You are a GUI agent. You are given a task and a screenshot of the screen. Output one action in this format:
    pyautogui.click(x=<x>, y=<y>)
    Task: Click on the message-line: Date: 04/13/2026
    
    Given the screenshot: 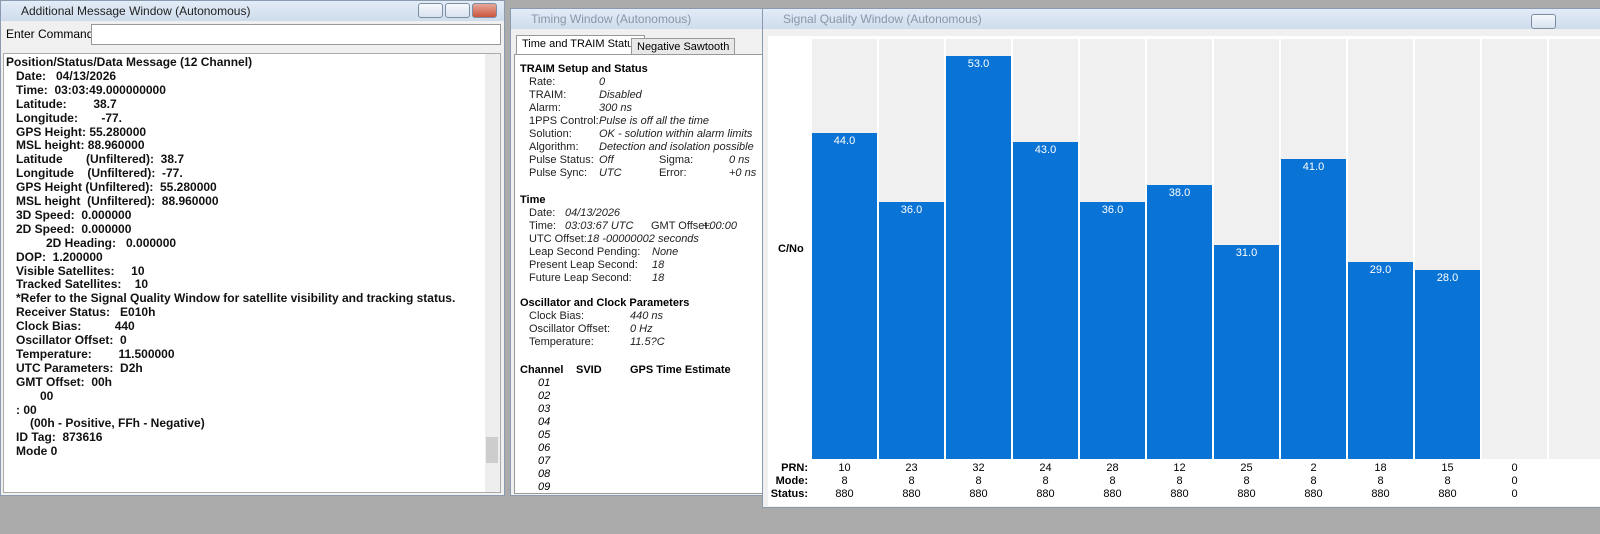 What is the action you would take?
    pyautogui.click(x=66, y=75)
    